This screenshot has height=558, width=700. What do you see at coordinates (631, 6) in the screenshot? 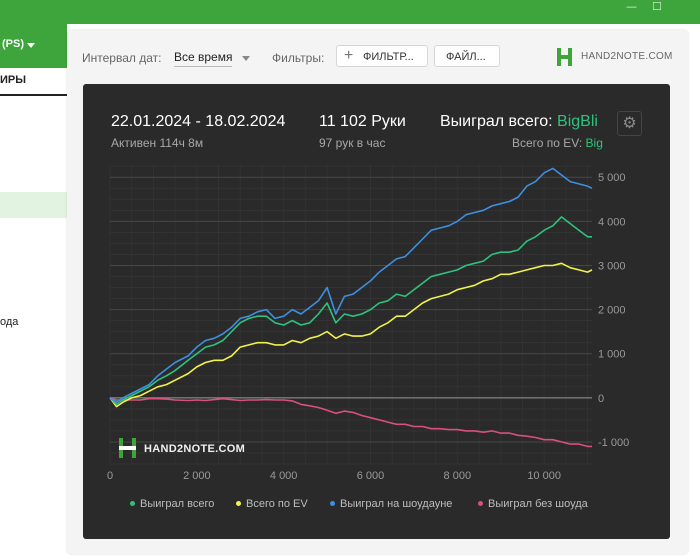
I see `minimize-icon: —` at bounding box center [631, 6].